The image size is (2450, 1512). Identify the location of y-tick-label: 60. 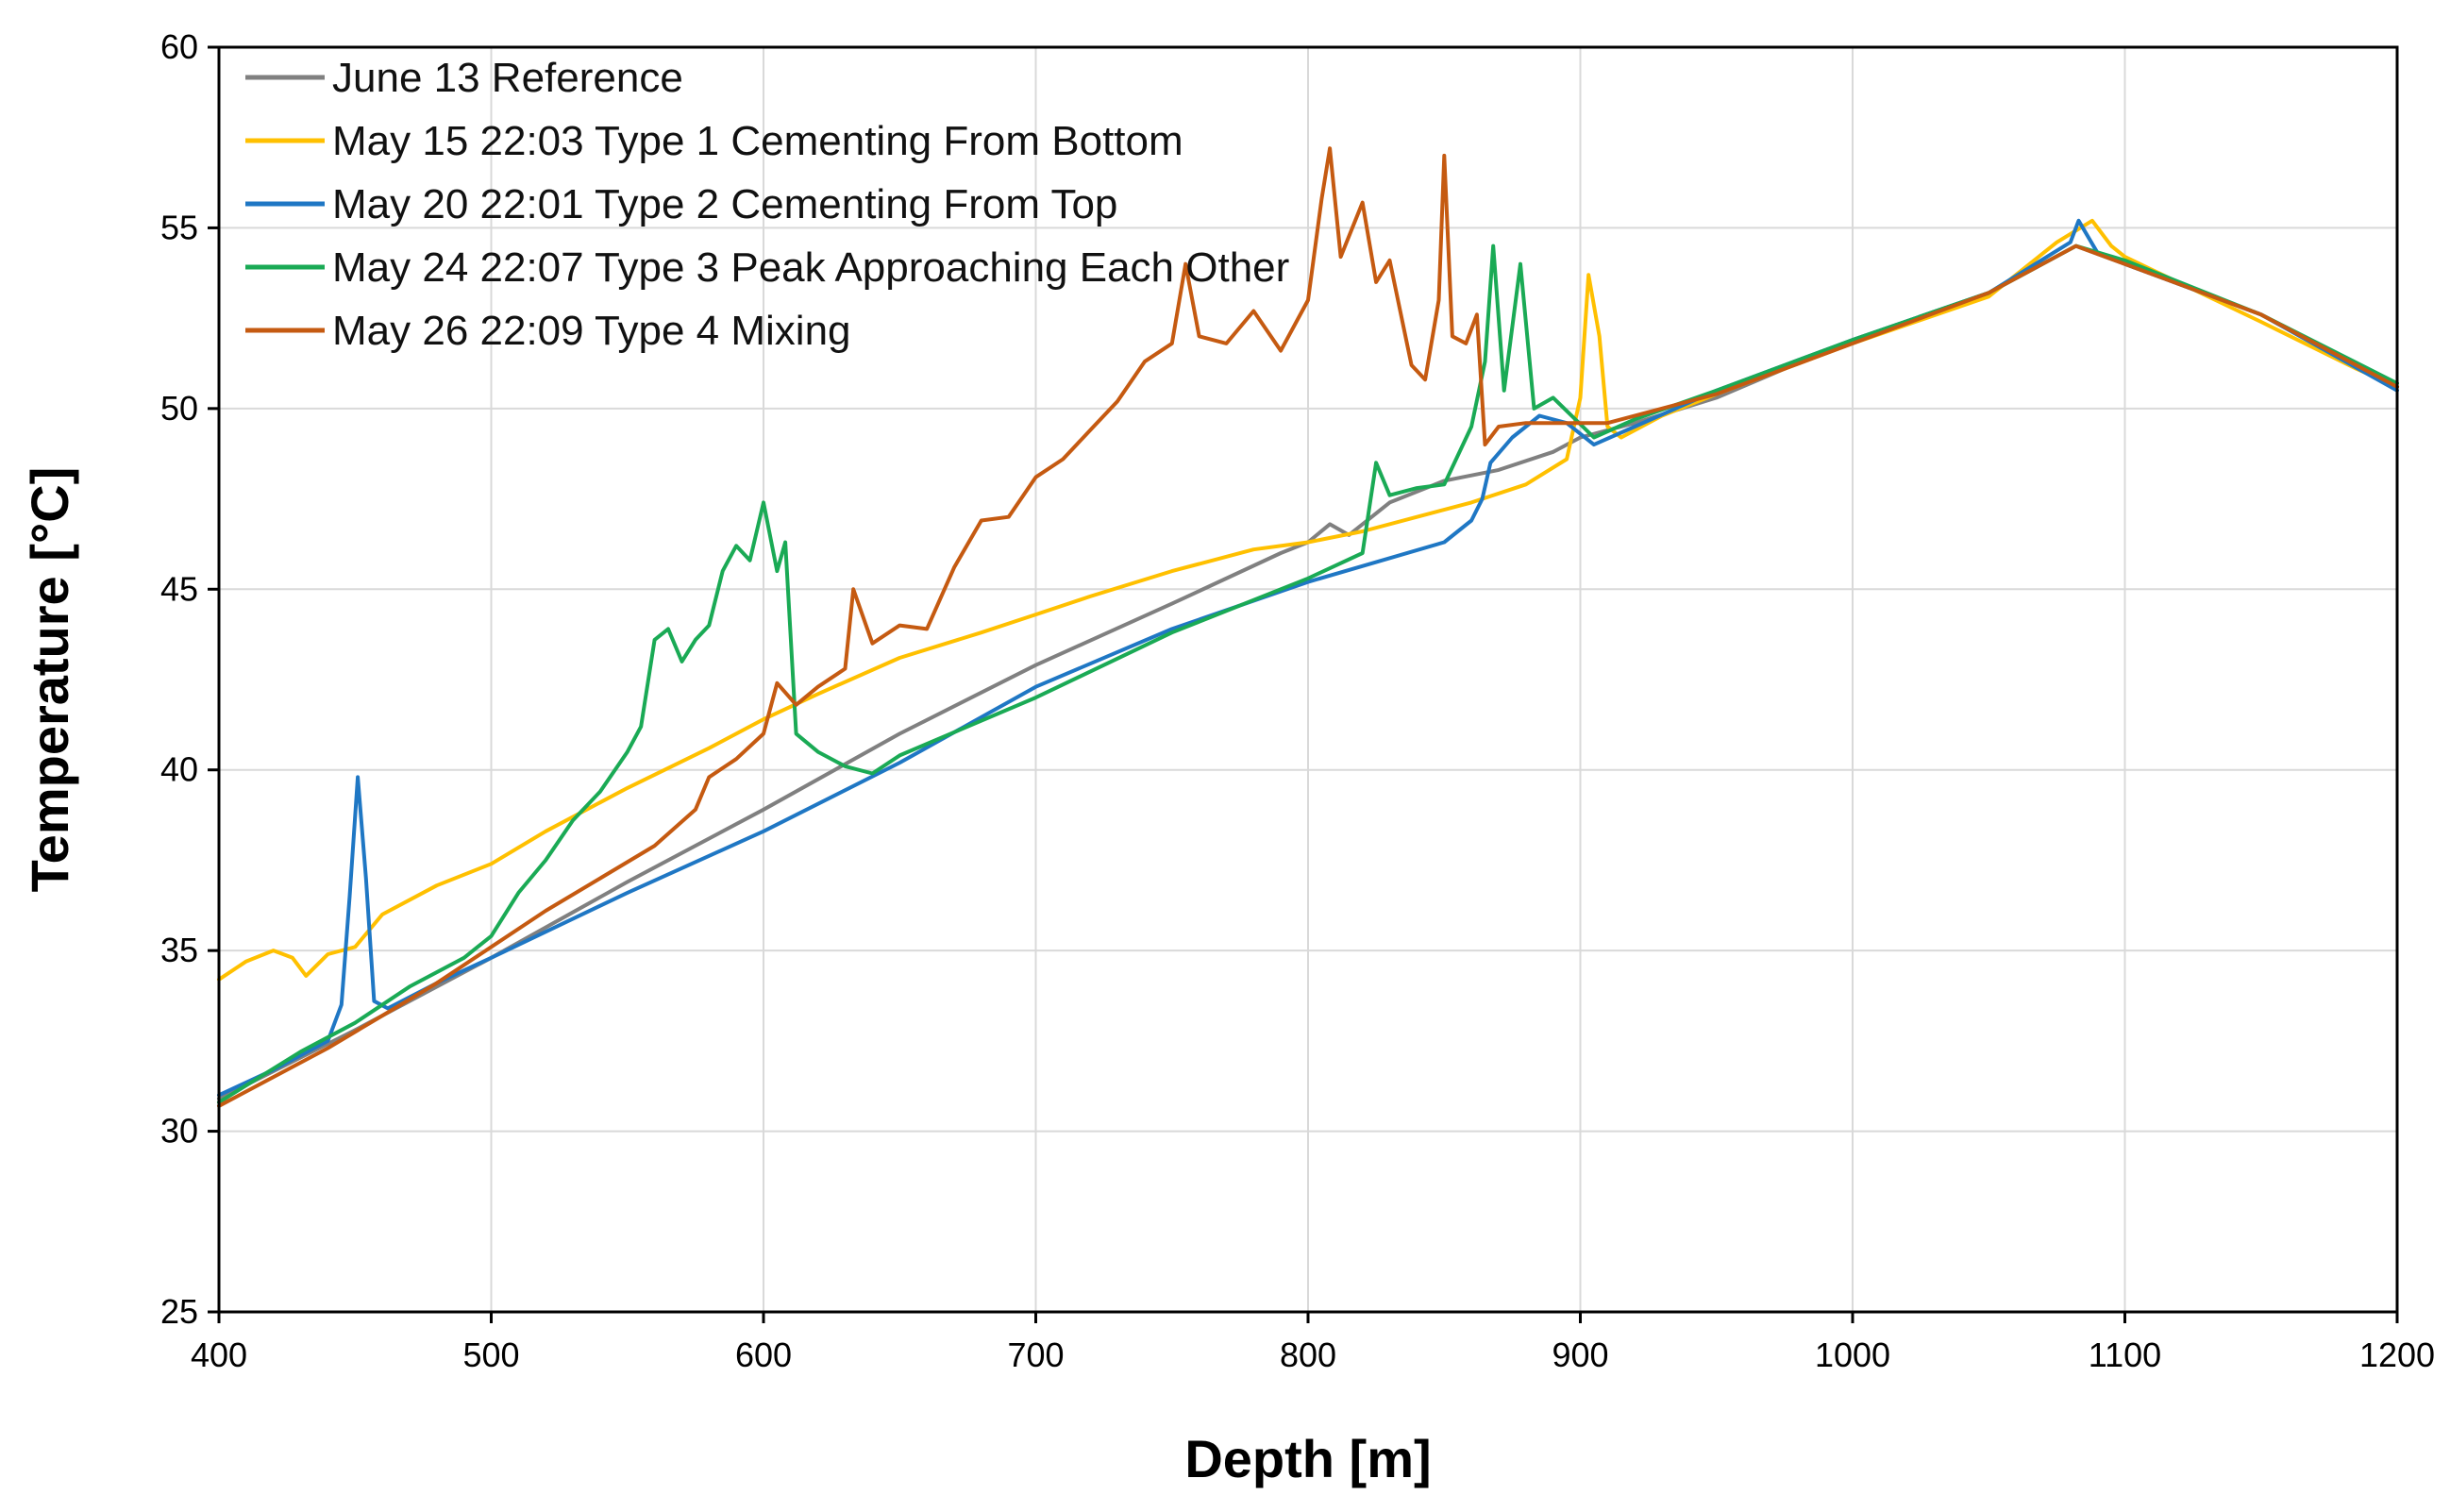
(179, 46).